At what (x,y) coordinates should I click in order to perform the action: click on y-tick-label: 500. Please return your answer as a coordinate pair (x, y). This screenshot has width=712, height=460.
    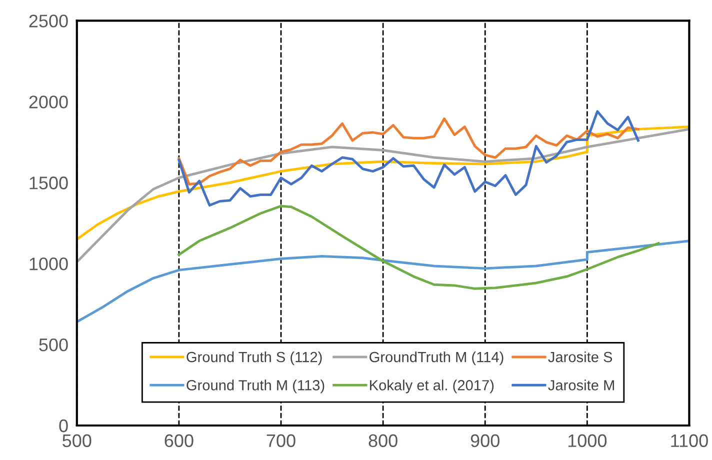
    Looking at the image, I should click on (53, 345).